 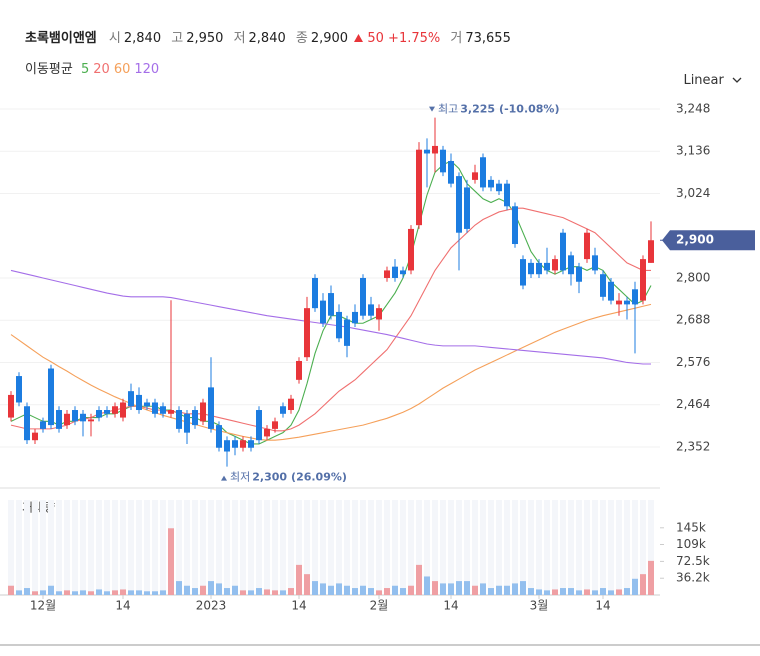 What do you see at coordinates (61, 38) in the screenshot?
I see `stock-name: 초록뱀이앤엠` at bounding box center [61, 38].